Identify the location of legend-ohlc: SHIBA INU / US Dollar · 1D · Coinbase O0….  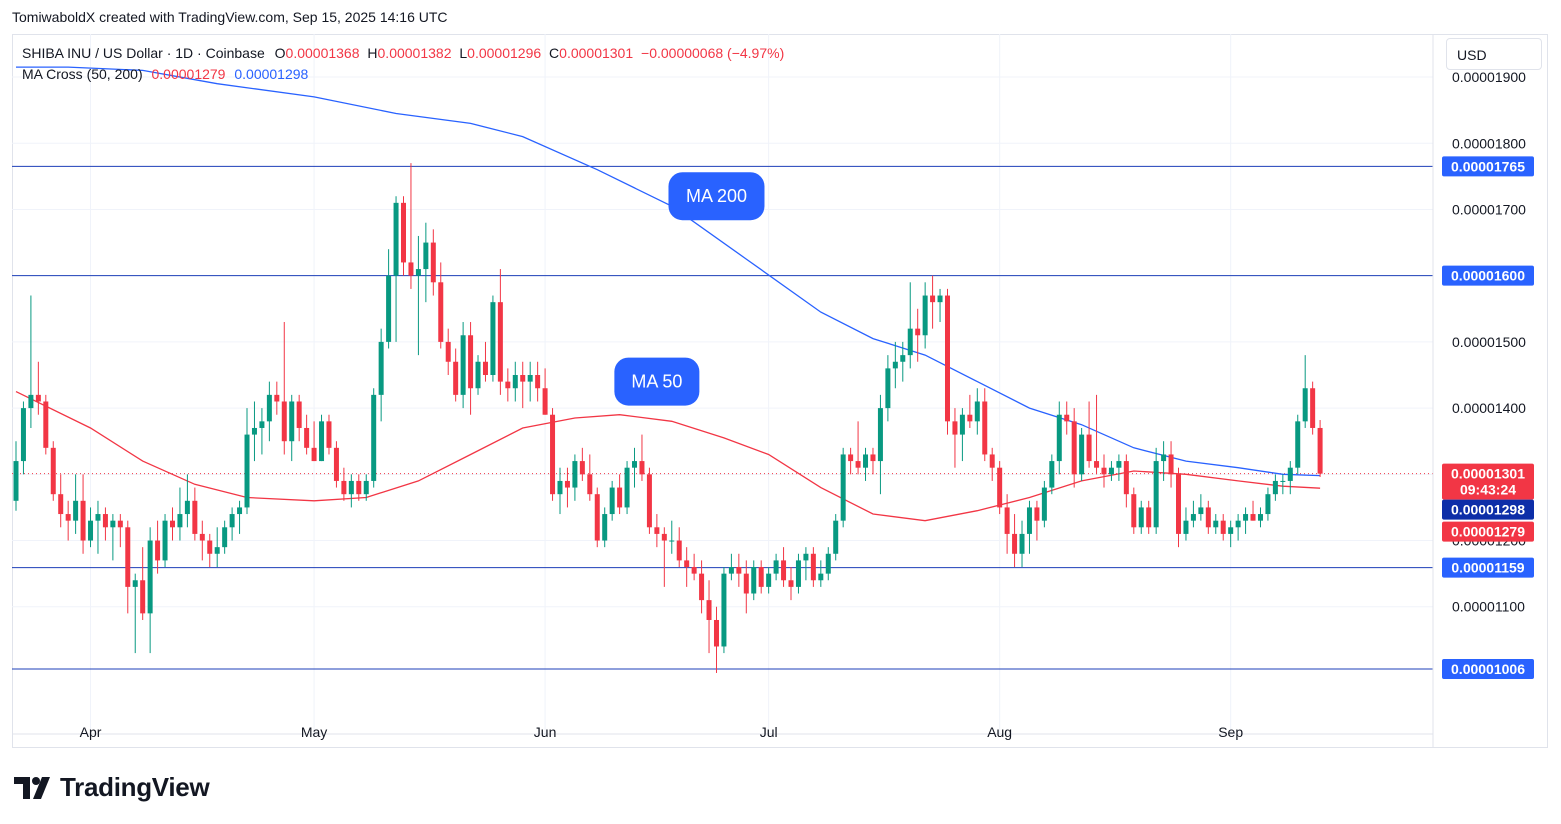
(403, 53).